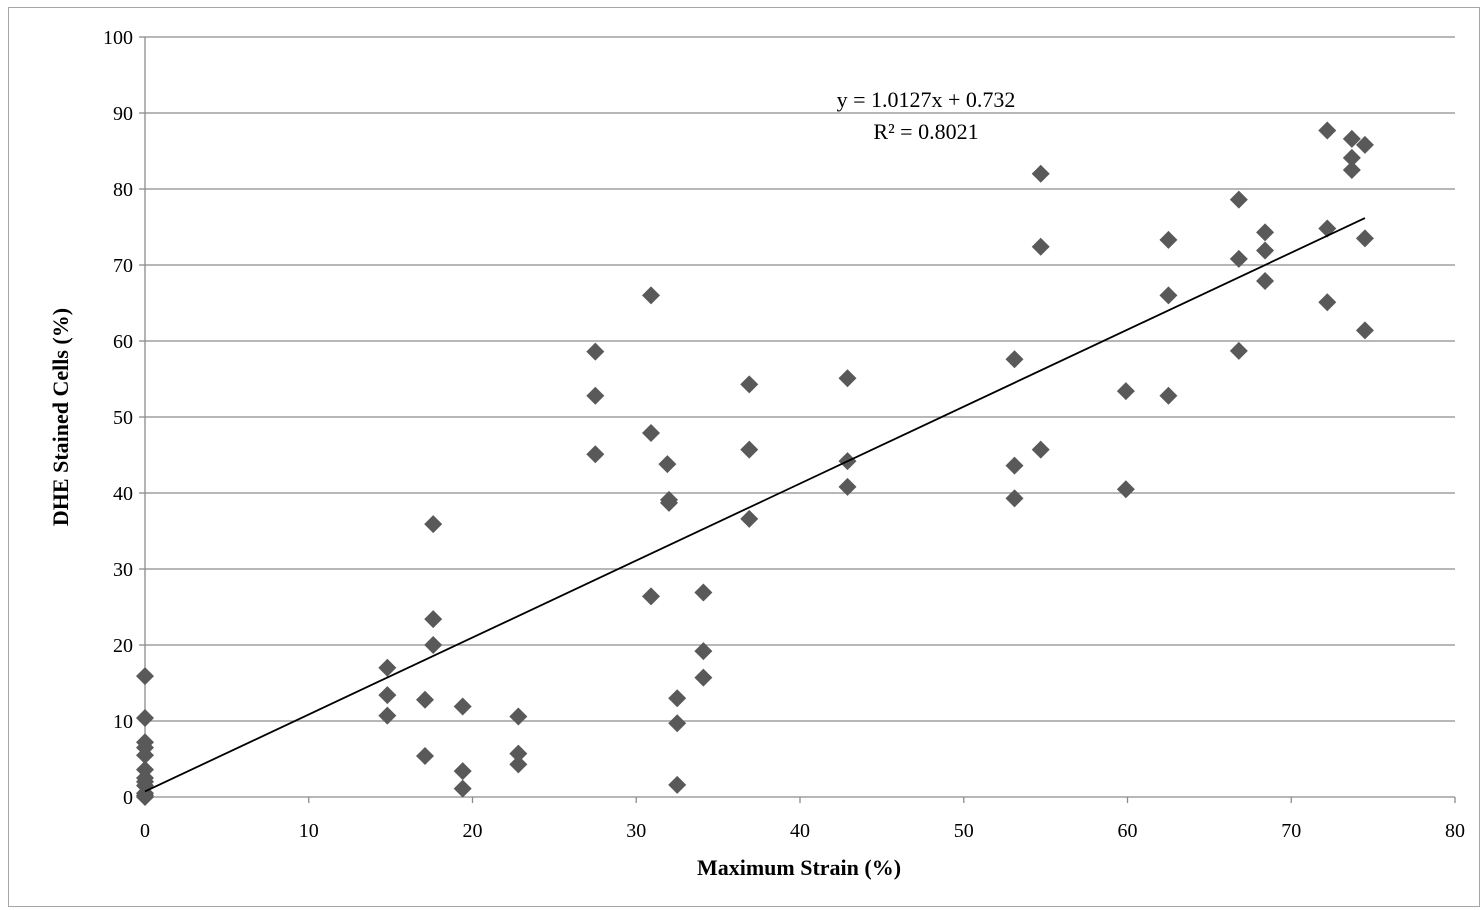 The height and width of the screenshot is (910, 1482). I want to click on x-tick-label-50: 50, so click(964, 831).